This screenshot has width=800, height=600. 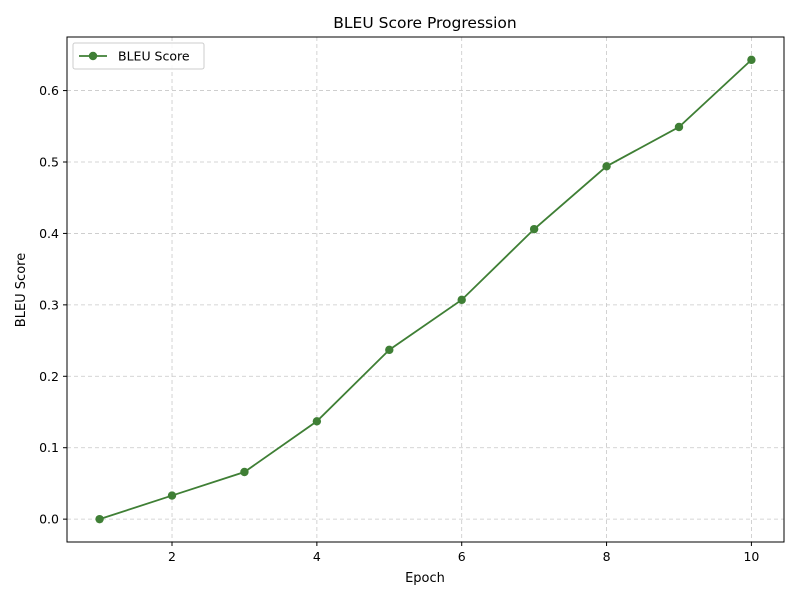 What do you see at coordinates (49, 90) in the screenshot?
I see `y-tick-label: 0.6` at bounding box center [49, 90].